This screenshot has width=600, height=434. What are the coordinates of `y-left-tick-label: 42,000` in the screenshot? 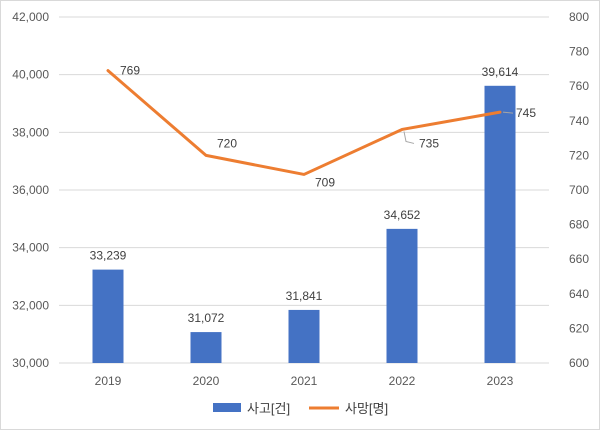 It's located at (30, 17).